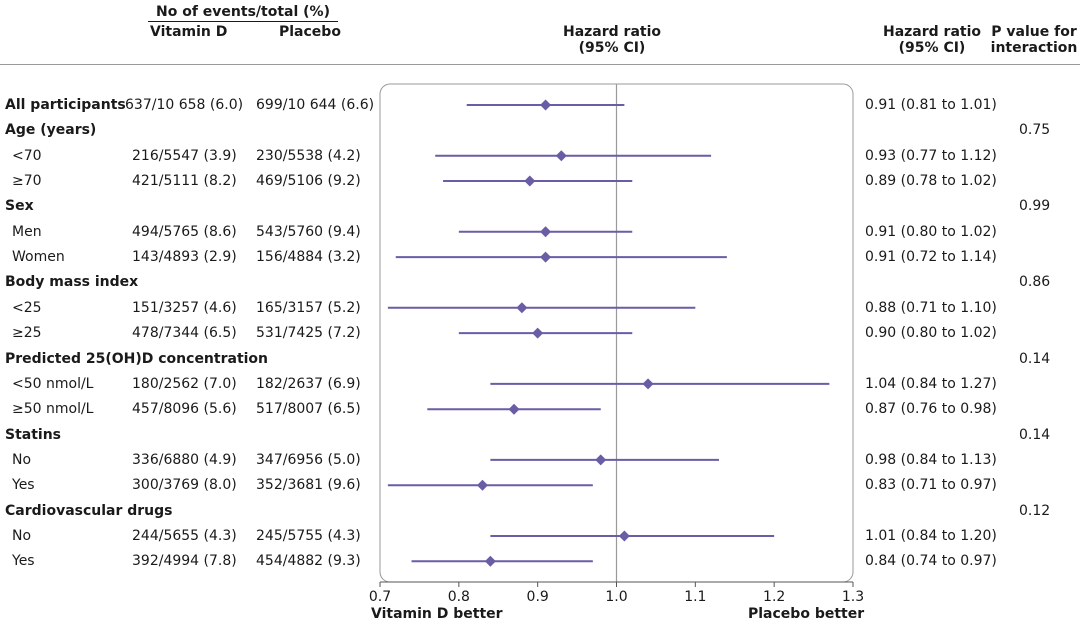 The image size is (1080, 626). What do you see at coordinates (931, 231) in the screenshot?
I see `hr-cell: 0.91 (0.80 to 1.02)` at bounding box center [931, 231].